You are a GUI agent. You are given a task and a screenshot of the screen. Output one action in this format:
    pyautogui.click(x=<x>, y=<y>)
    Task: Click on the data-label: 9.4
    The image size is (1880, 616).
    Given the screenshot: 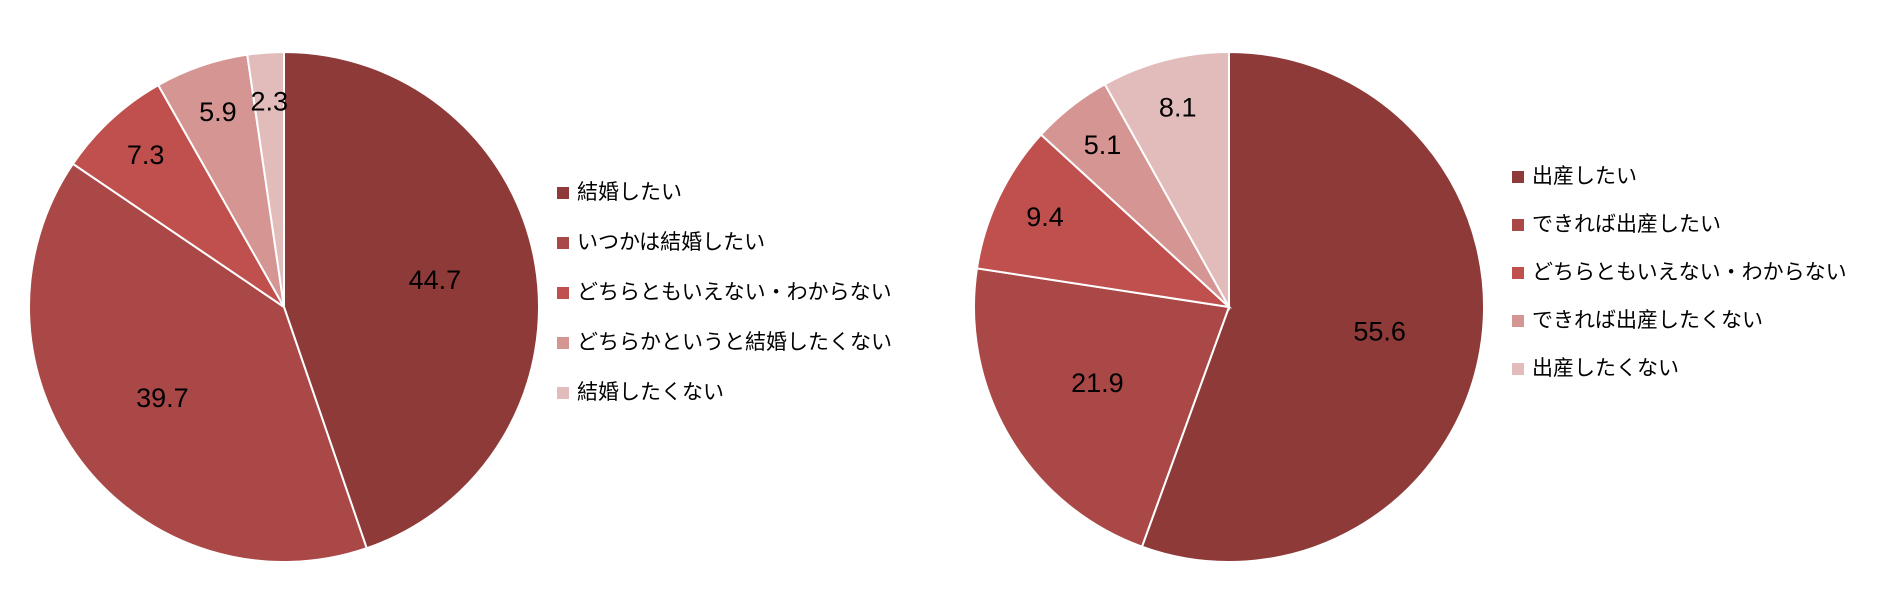 What is the action you would take?
    pyautogui.click(x=1045, y=217)
    